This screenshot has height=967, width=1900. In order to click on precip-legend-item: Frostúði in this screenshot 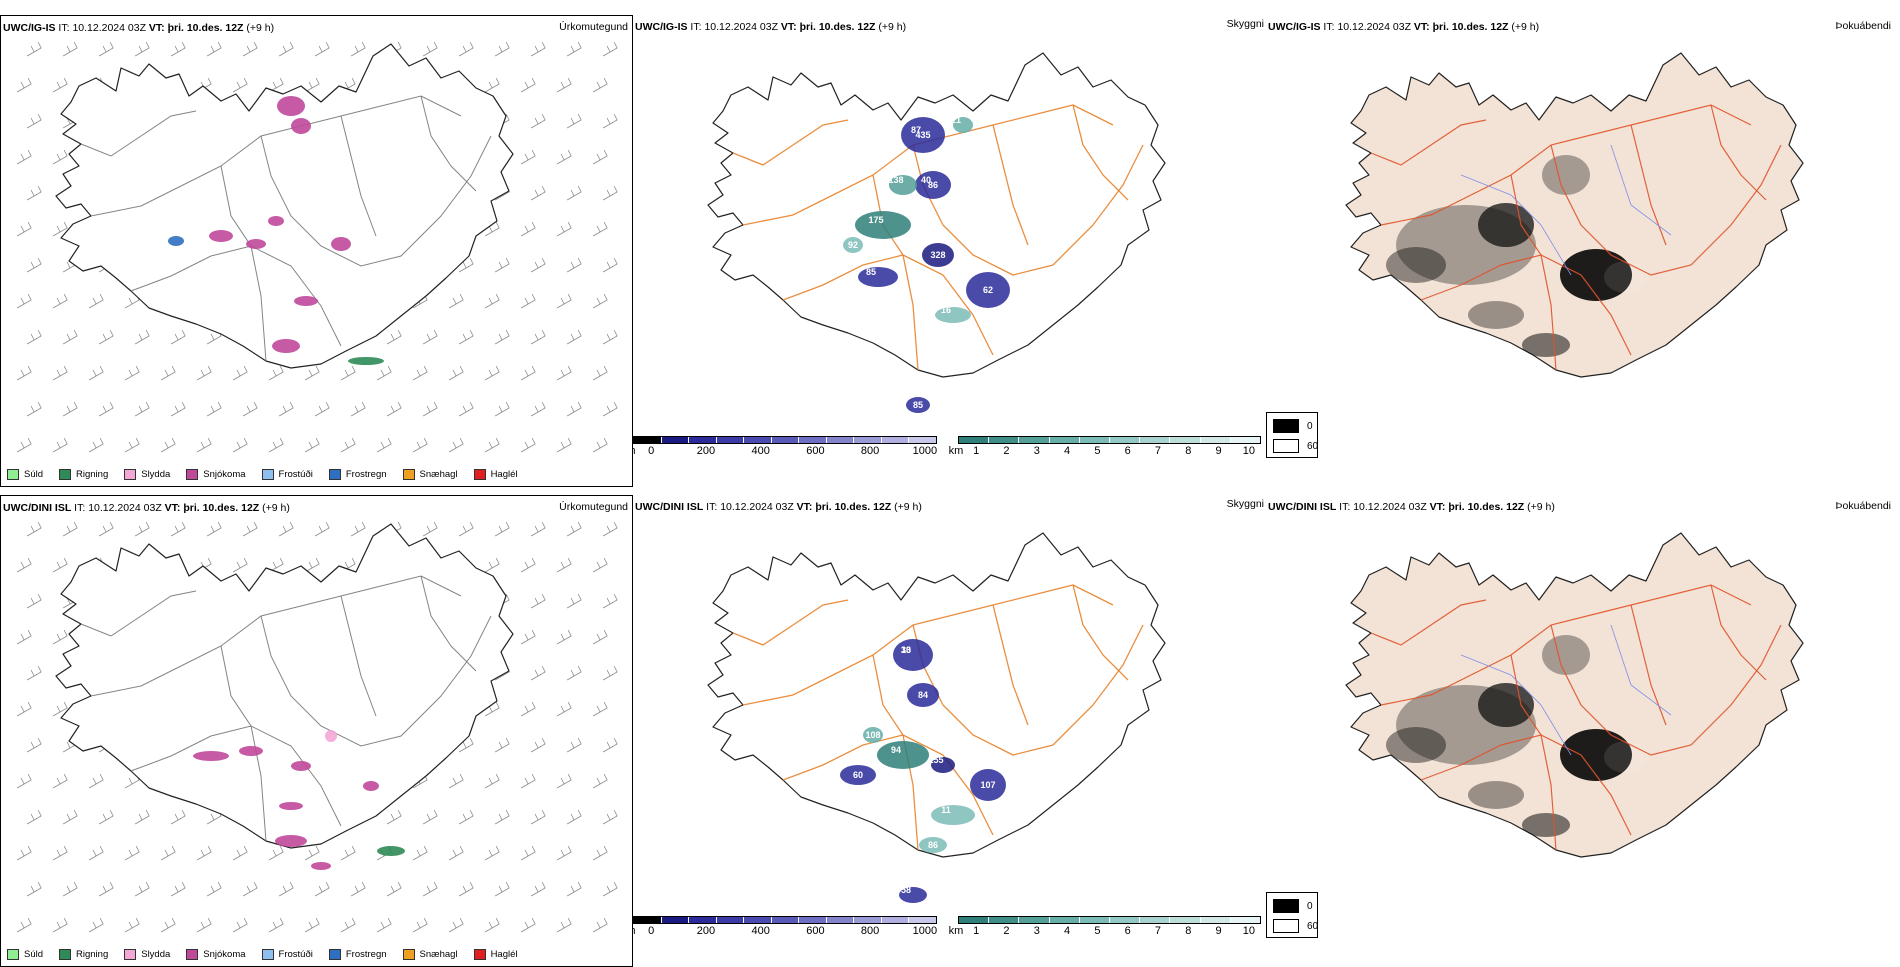, I will do `click(287, 954)`.